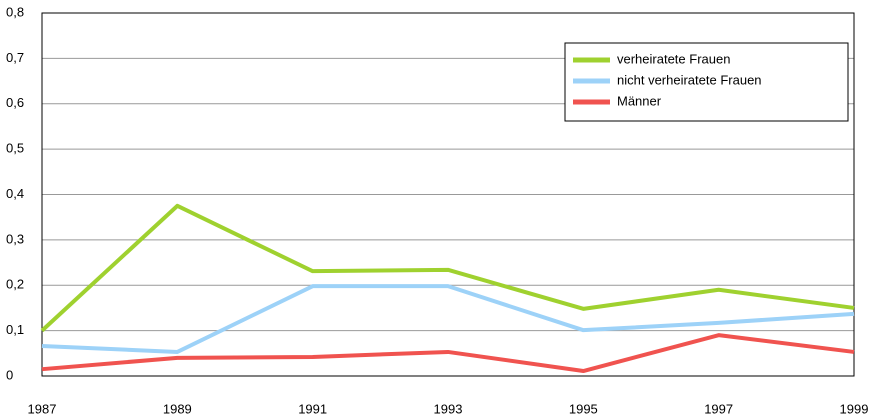  I want to click on y-tick-label: 0,1, so click(15, 329).